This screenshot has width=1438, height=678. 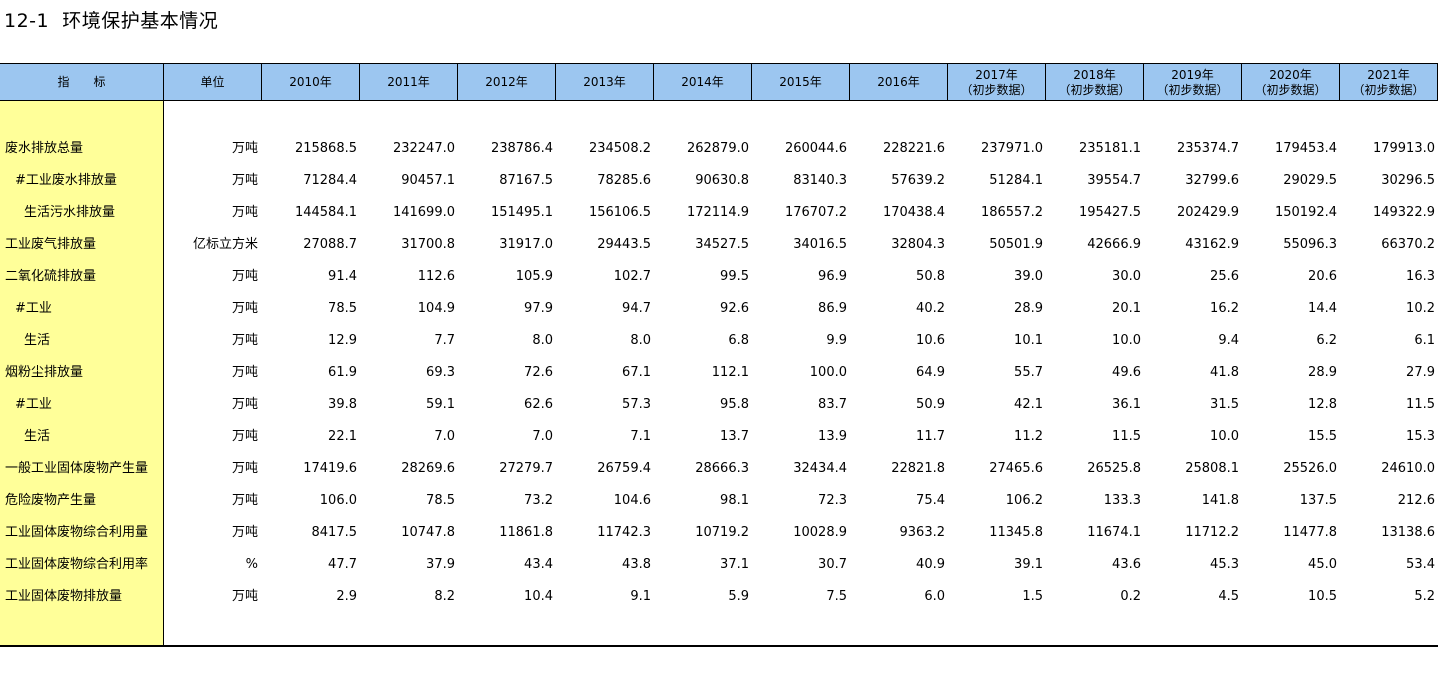 I want to click on row-value-cell: 27.9, so click(x=1420, y=372).